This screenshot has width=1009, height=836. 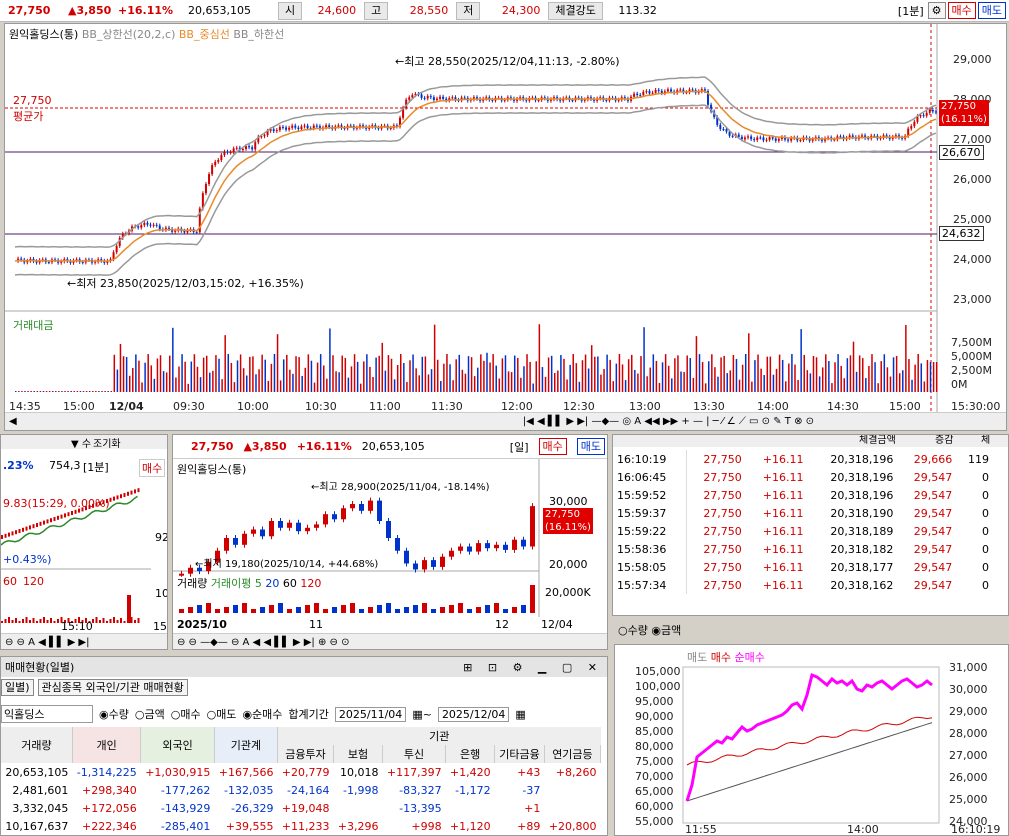 What do you see at coordinates (961, 10) in the screenshot?
I see `buy-button: 매수` at bounding box center [961, 10].